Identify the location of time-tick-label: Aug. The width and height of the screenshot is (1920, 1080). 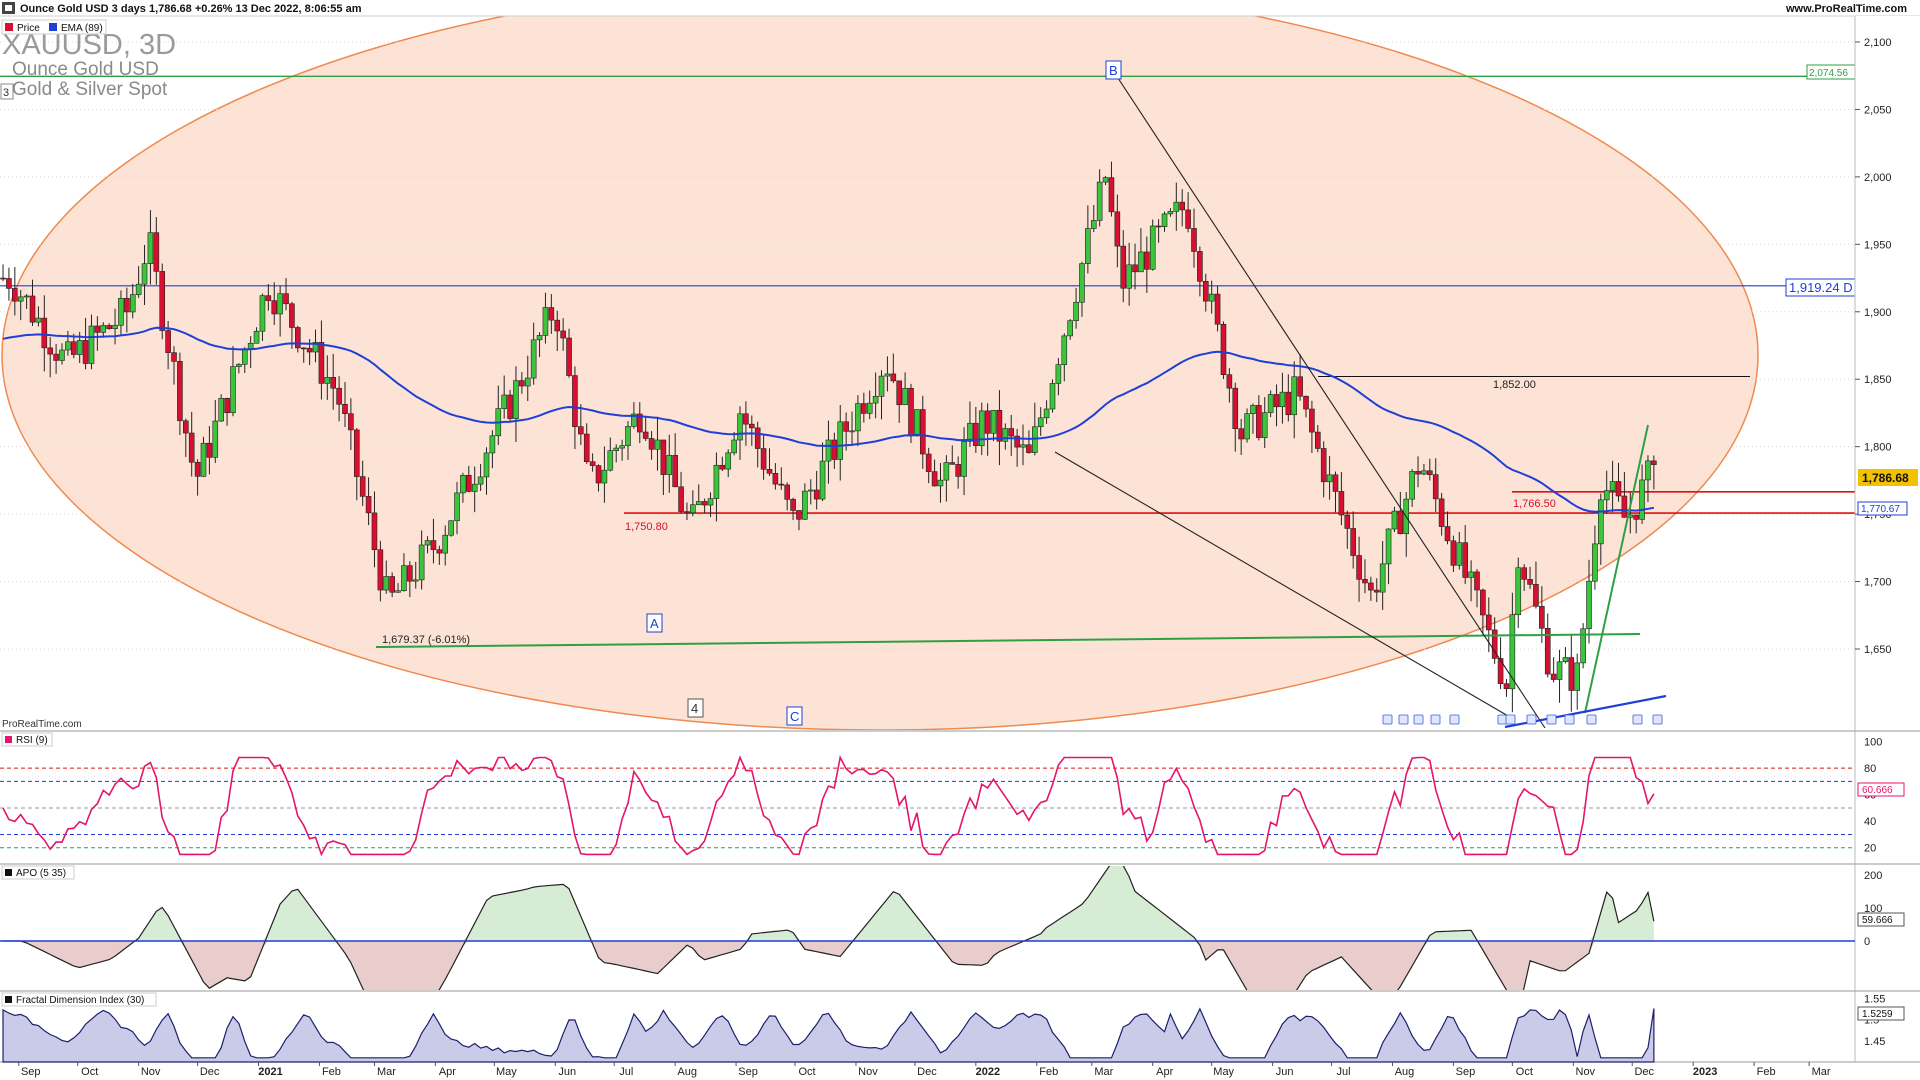
(687, 1072).